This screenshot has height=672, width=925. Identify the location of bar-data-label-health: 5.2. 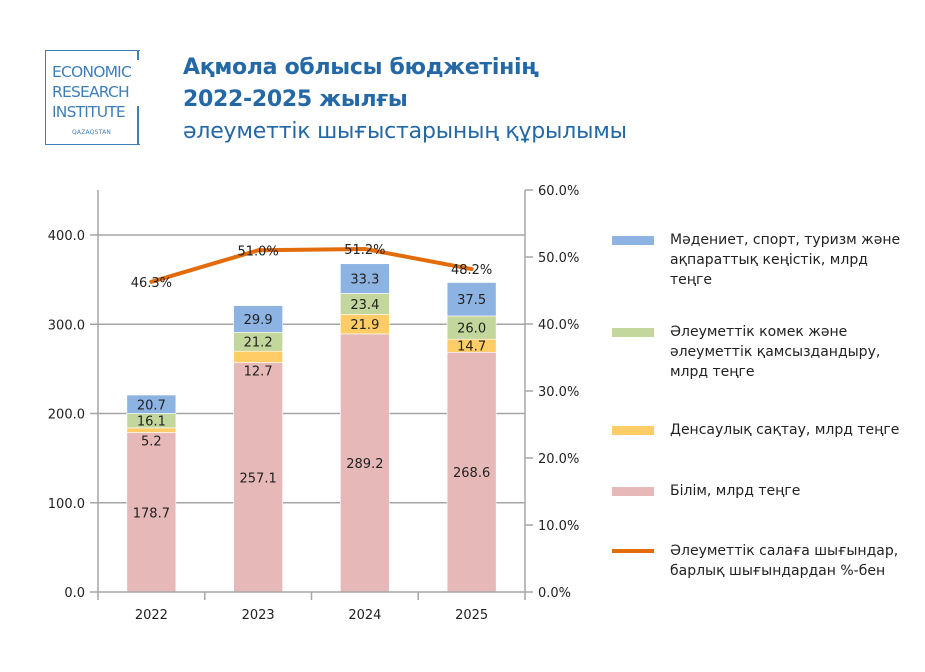
(151, 442).